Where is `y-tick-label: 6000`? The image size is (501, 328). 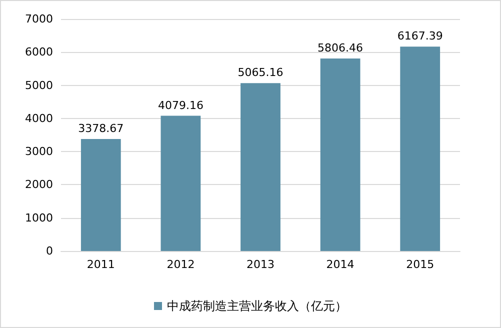 y-tick-label: 6000 is located at coordinates (39, 52).